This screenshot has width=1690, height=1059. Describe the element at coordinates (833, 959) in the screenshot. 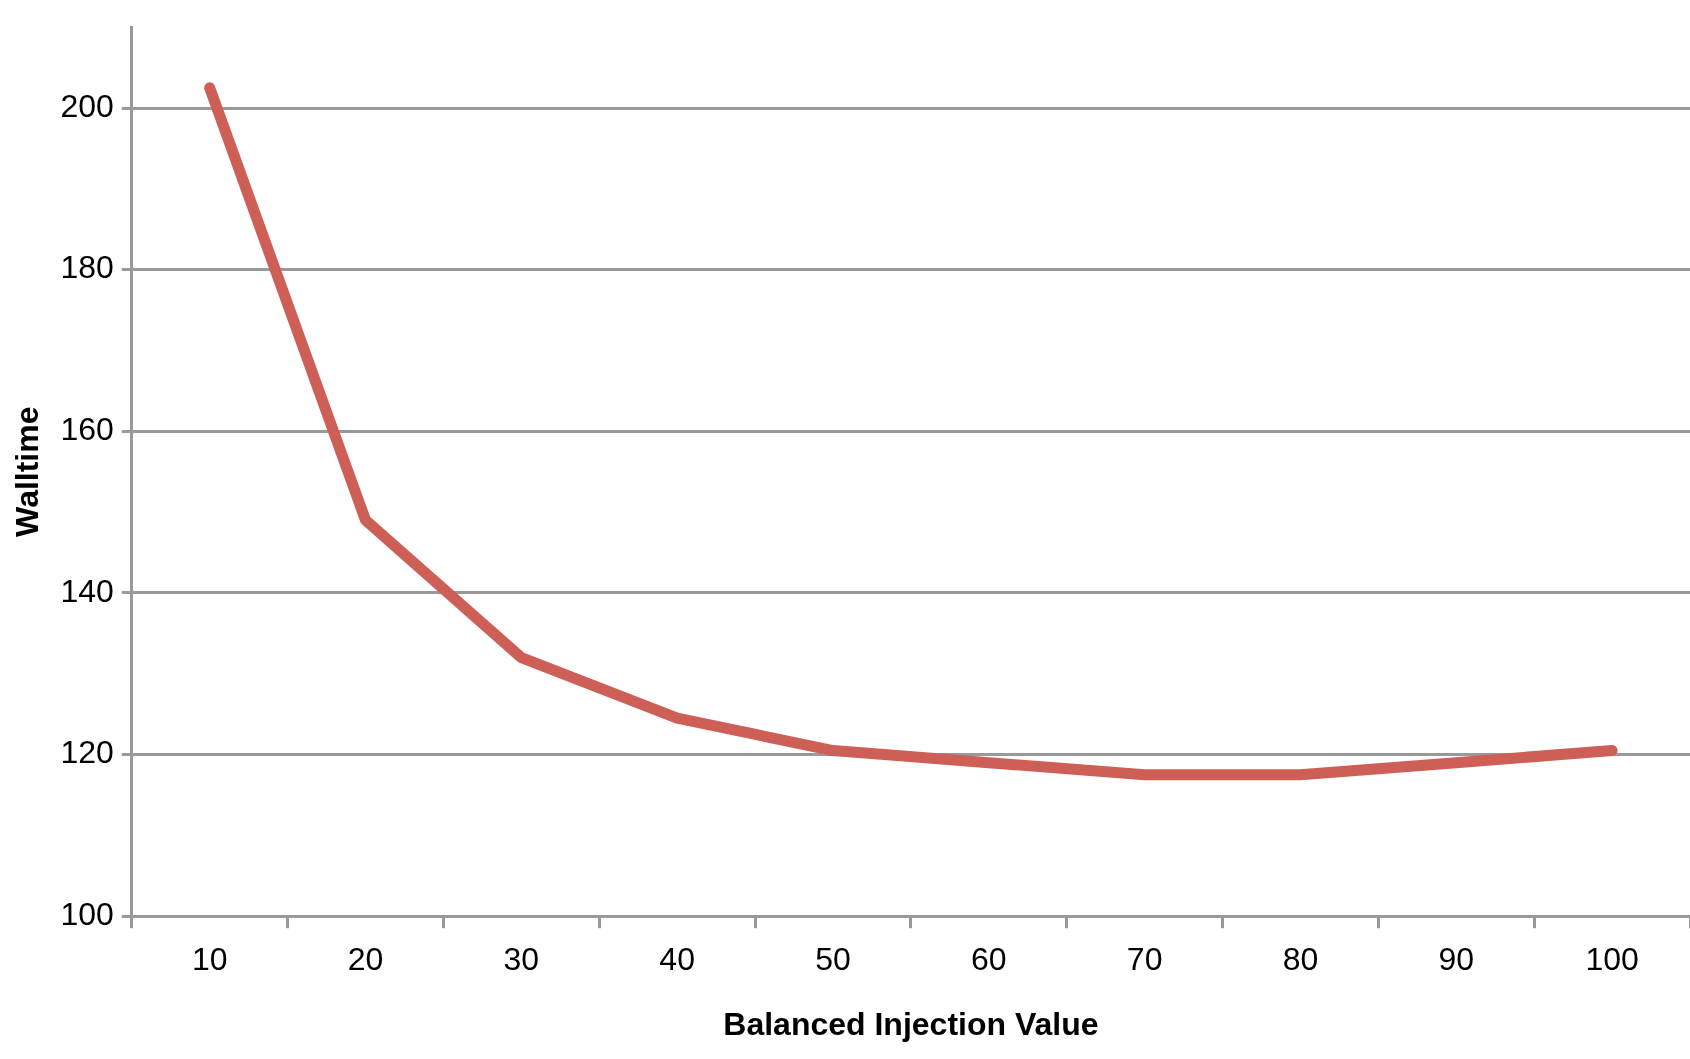

I see `x-tick-label: 50` at that location.